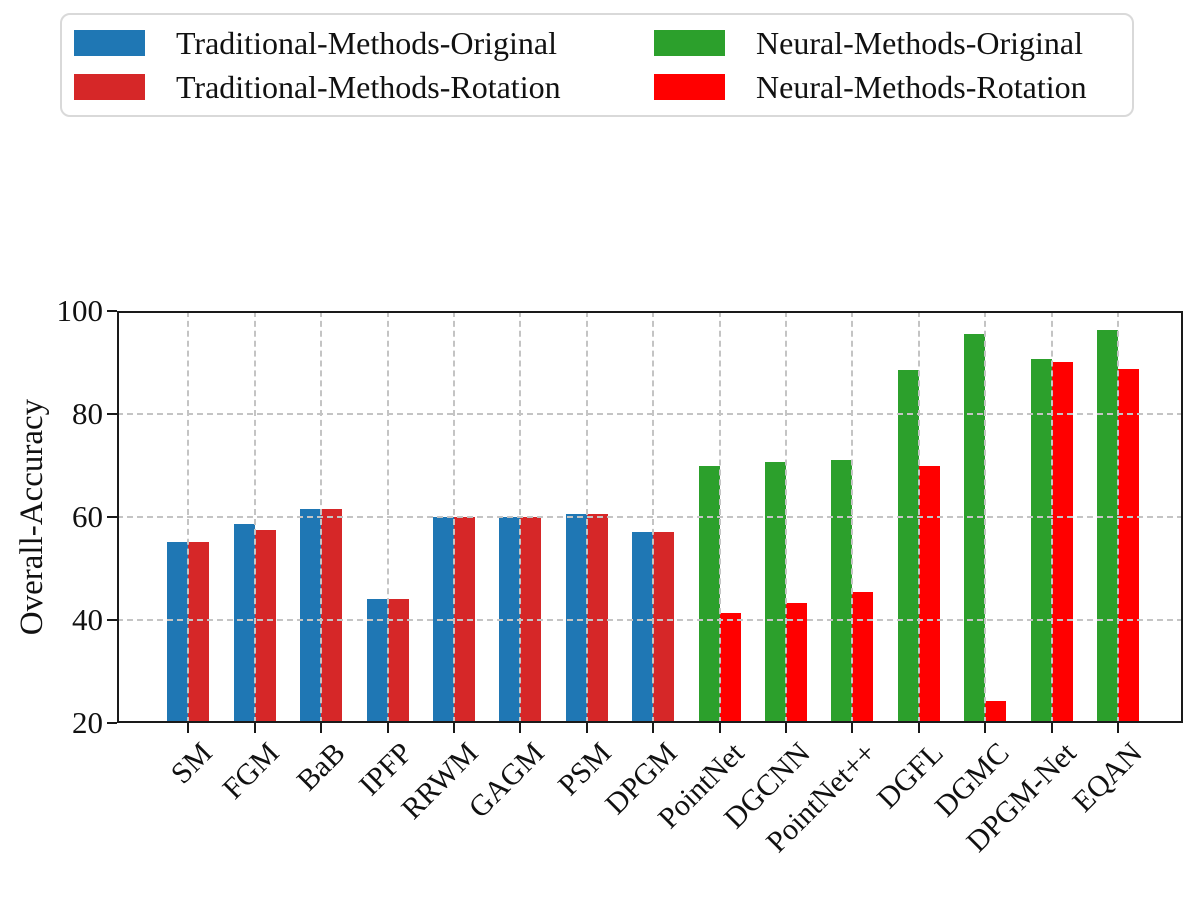 The width and height of the screenshot is (1196, 908). What do you see at coordinates (785, 728) in the screenshot?
I see `x-tick-mark-DGCNN` at bounding box center [785, 728].